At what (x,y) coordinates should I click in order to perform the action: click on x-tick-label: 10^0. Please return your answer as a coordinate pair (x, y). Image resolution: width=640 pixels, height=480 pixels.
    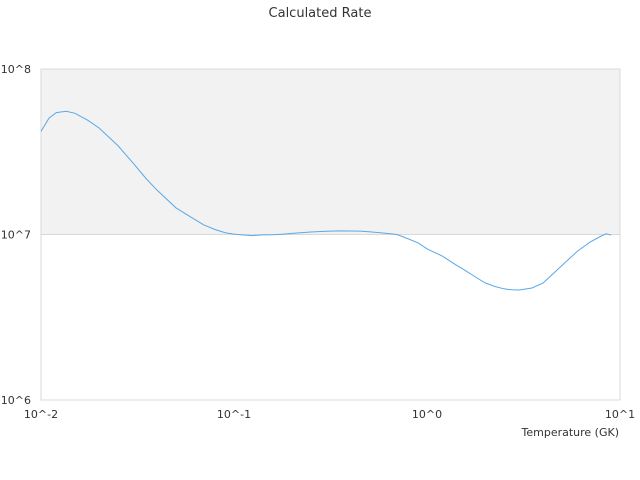
    Looking at the image, I should click on (427, 414).